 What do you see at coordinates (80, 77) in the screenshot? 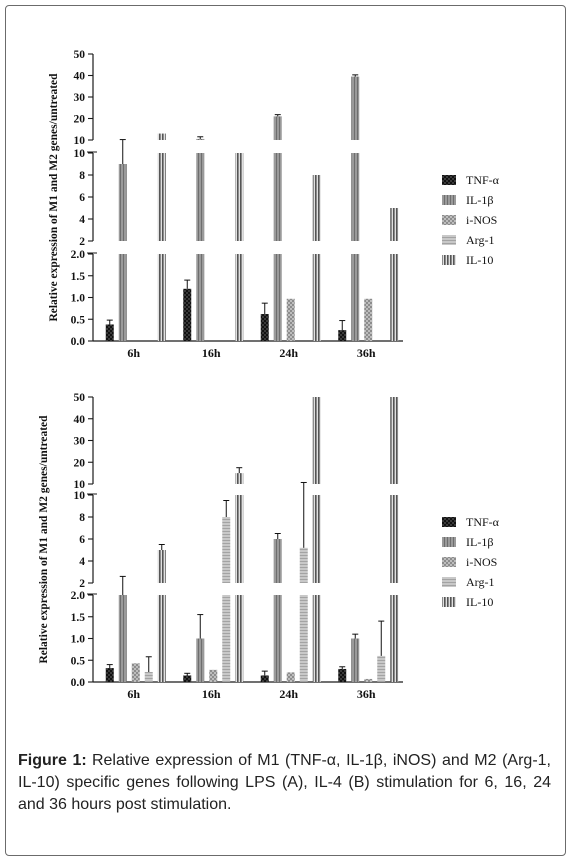
I see `y-tick-label: 40` at bounding box center [80, 77].